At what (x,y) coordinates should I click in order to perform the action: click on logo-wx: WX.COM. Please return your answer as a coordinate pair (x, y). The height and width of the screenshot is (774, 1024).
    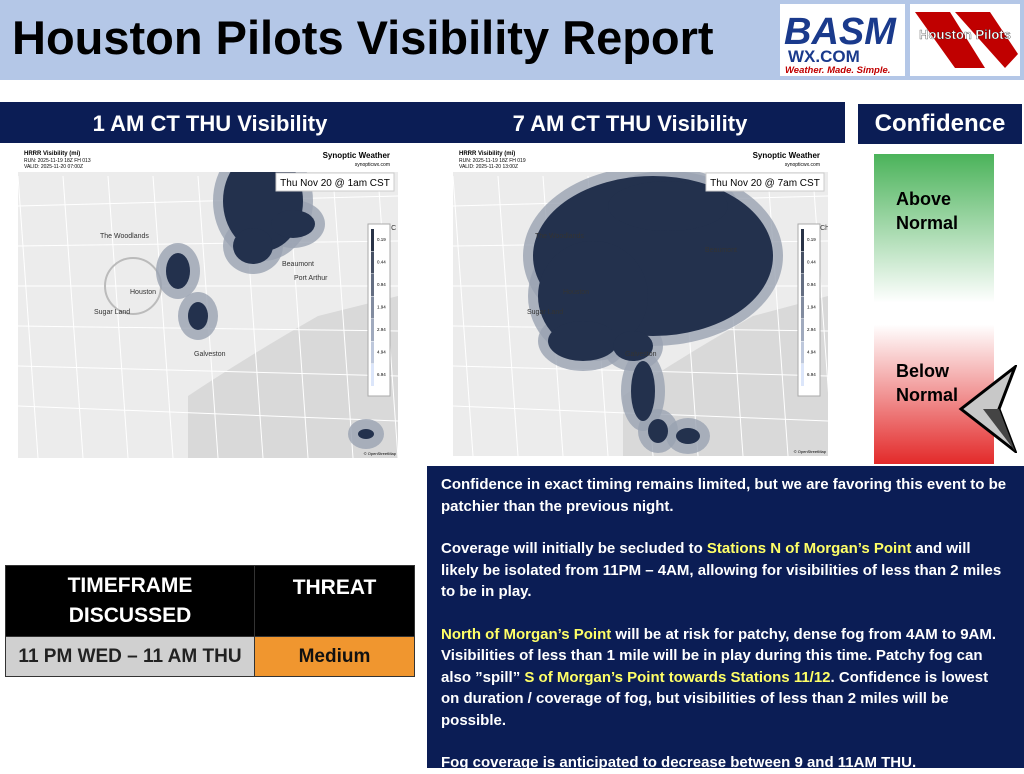
    Looking at the image, I should click on (824, 56).